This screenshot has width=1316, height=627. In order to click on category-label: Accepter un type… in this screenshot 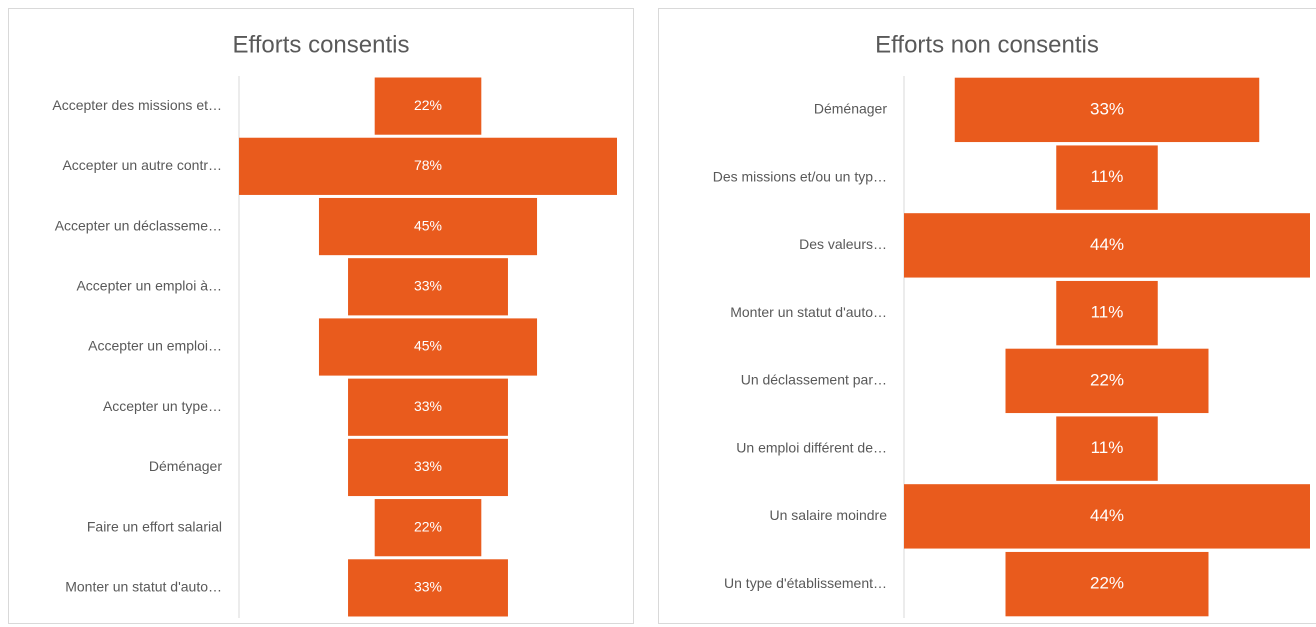, I will do `click(162, 406)`.